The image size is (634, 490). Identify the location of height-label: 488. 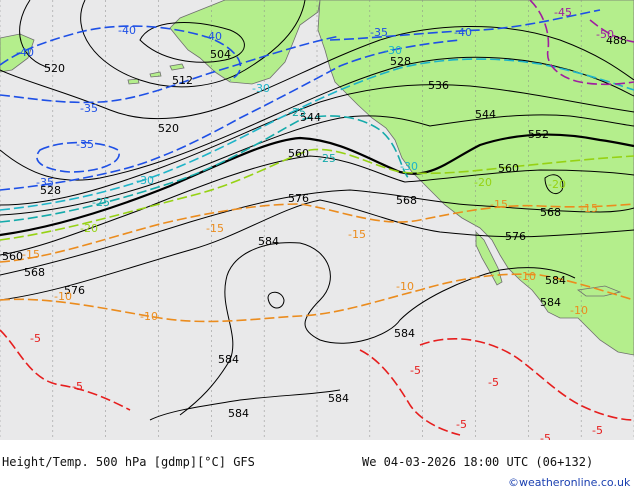
(616, 40).